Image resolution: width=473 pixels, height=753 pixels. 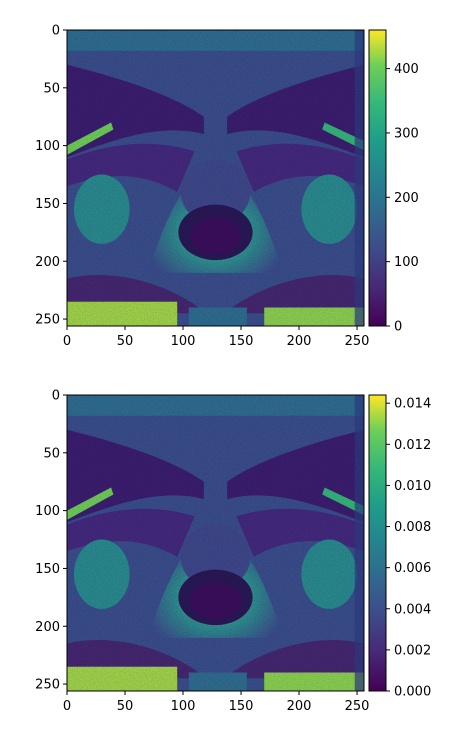 What do you see at coordinates (412, 692) in the screenshot?
I see `colorbar-tick-label: 0.000` at bounding box center [412, 692].